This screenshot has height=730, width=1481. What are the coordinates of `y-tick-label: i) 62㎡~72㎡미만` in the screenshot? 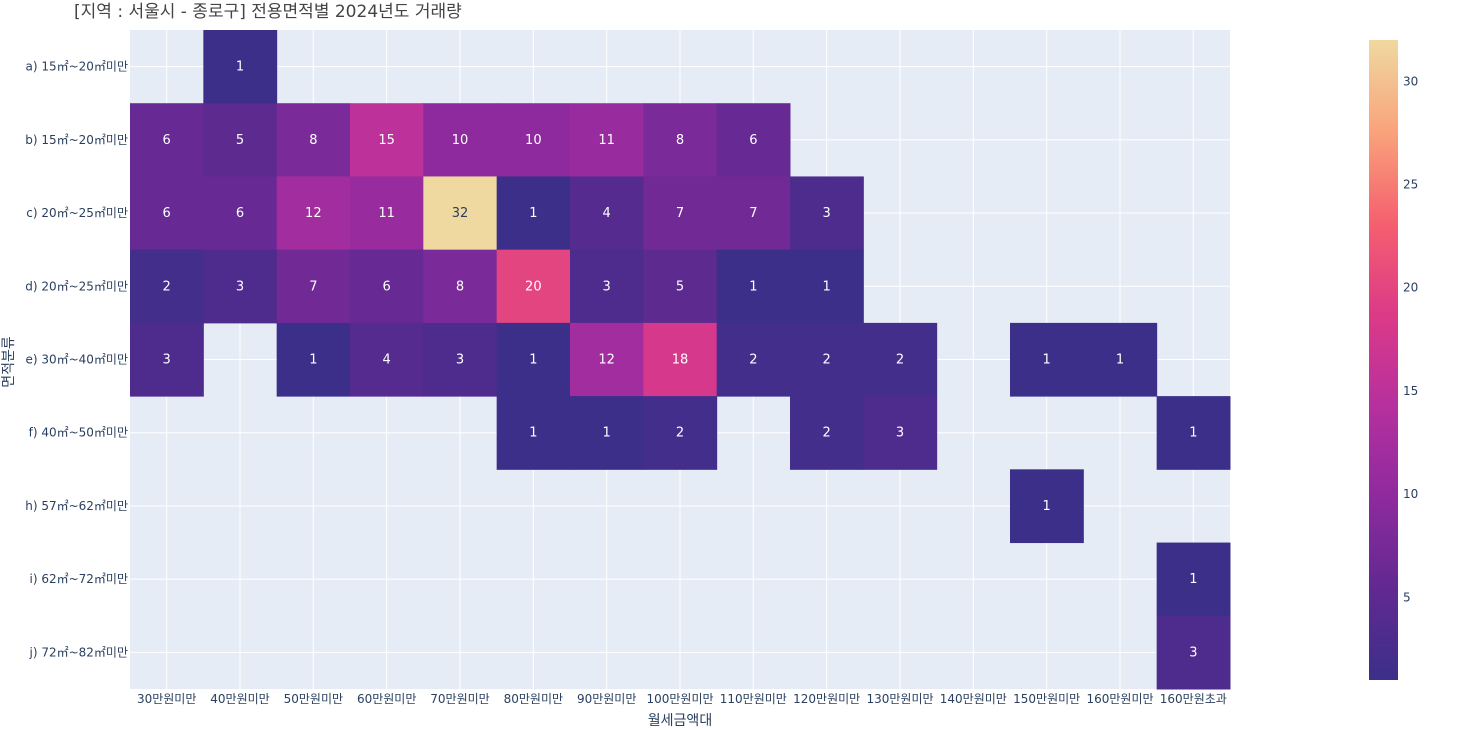 It's located at (78, 579).